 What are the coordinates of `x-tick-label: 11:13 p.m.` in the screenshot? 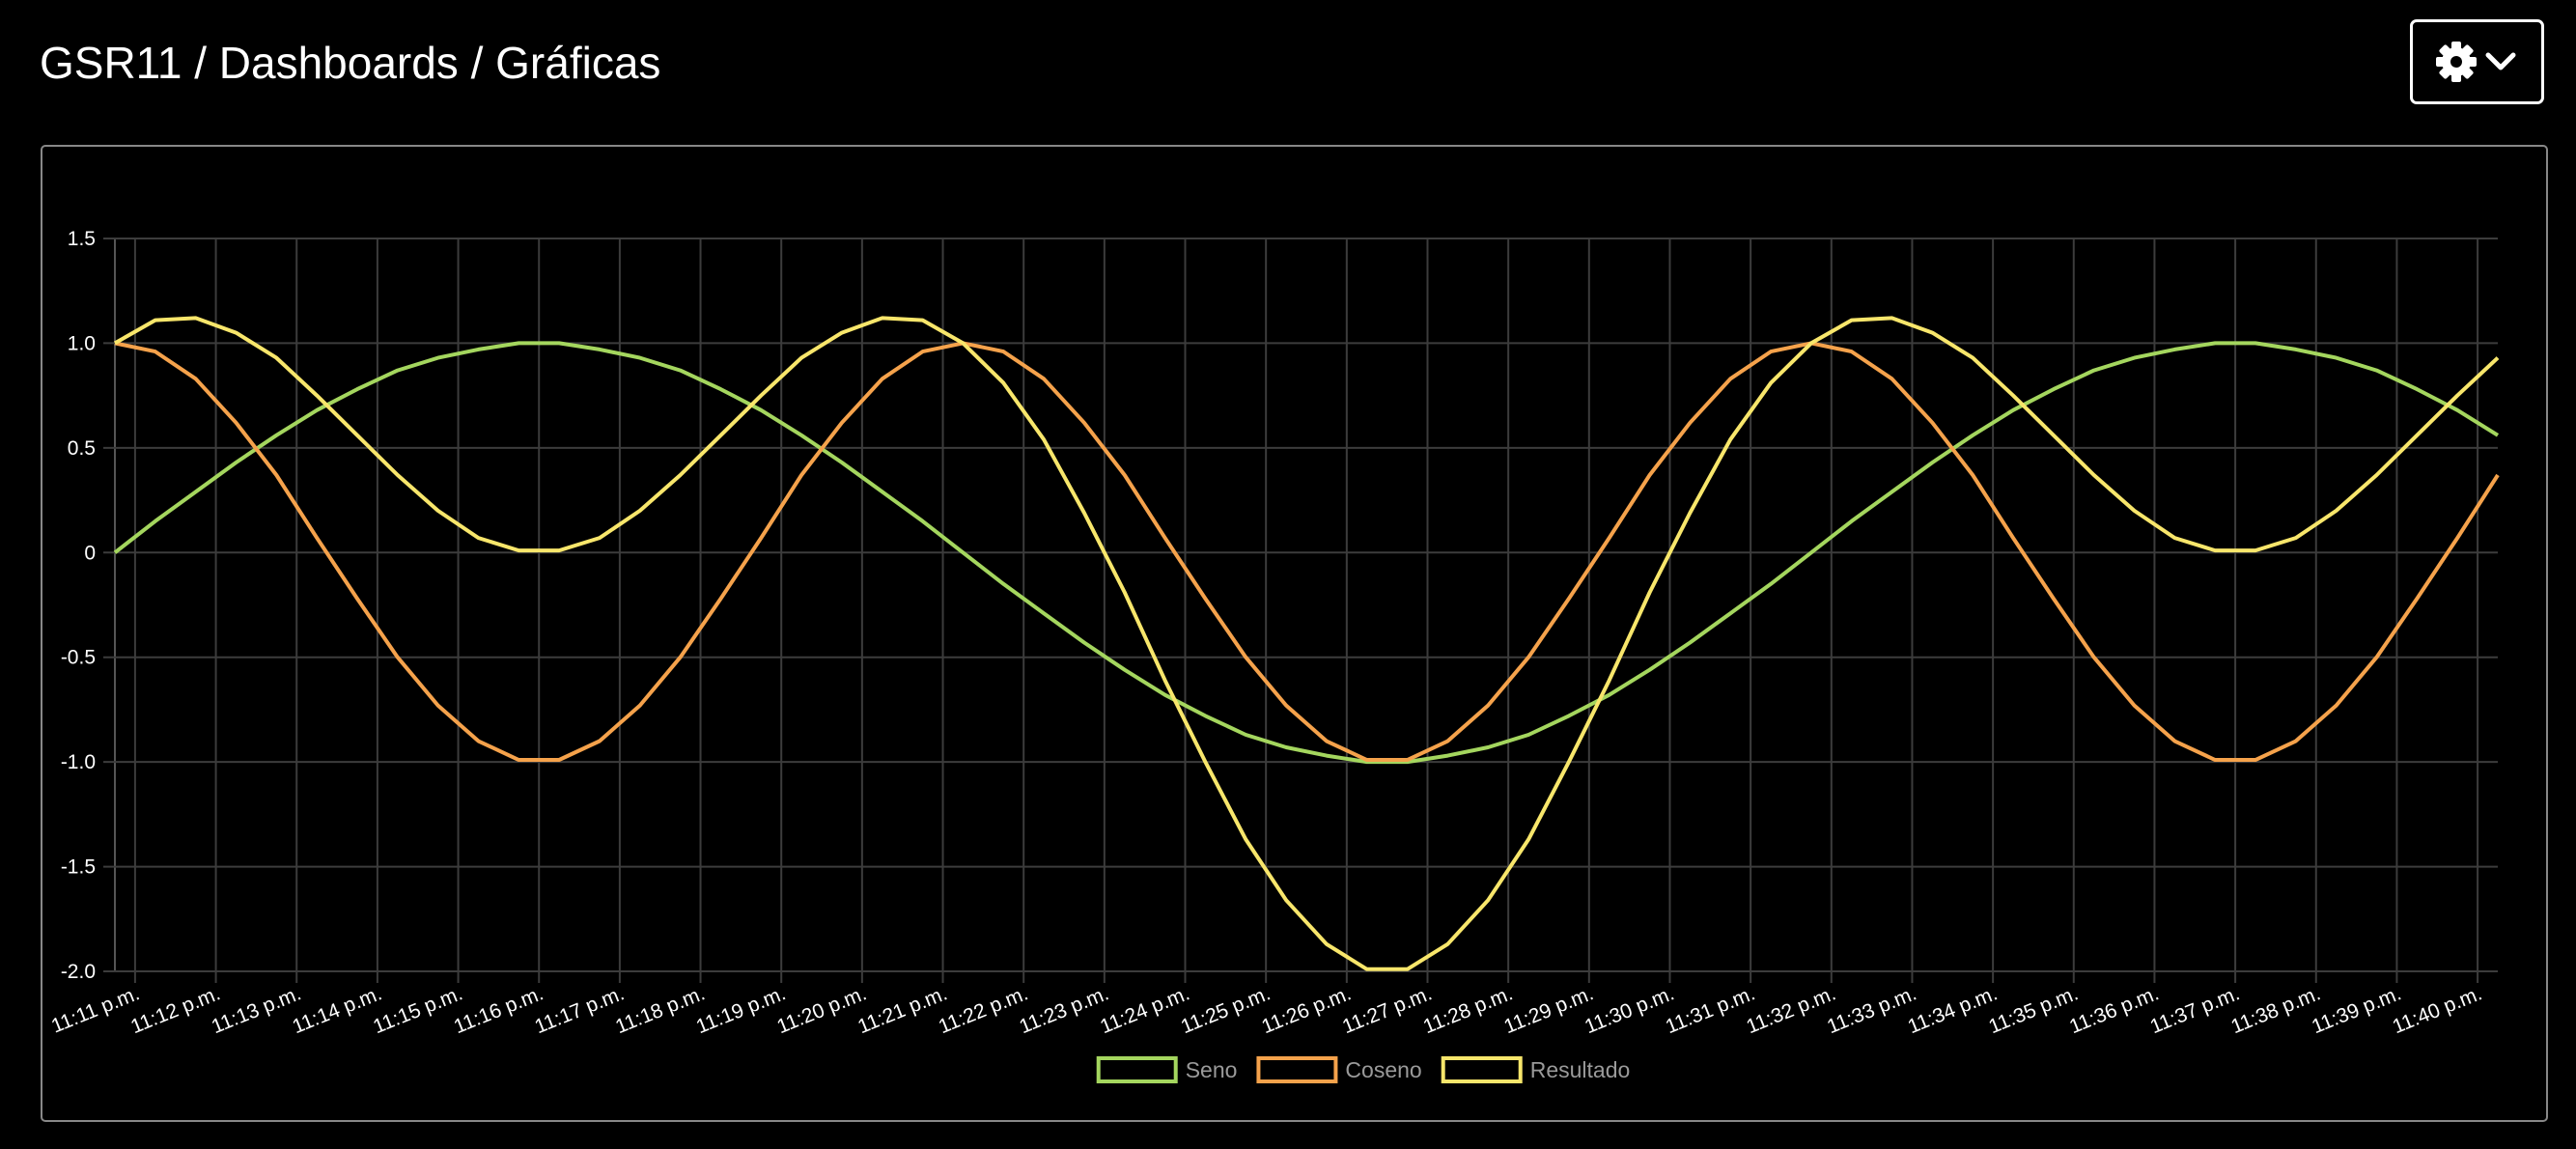 It's located at (257, 1010).